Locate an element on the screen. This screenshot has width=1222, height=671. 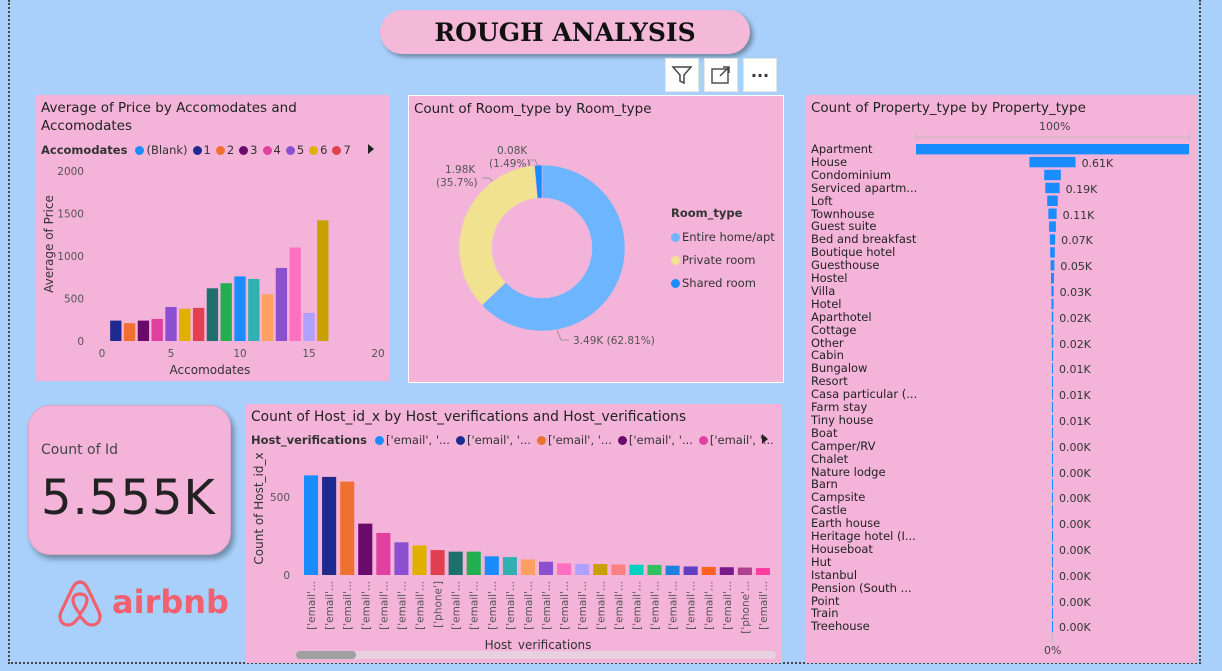
price-legend-item: (Blank) is located at coordinates (161, 150).